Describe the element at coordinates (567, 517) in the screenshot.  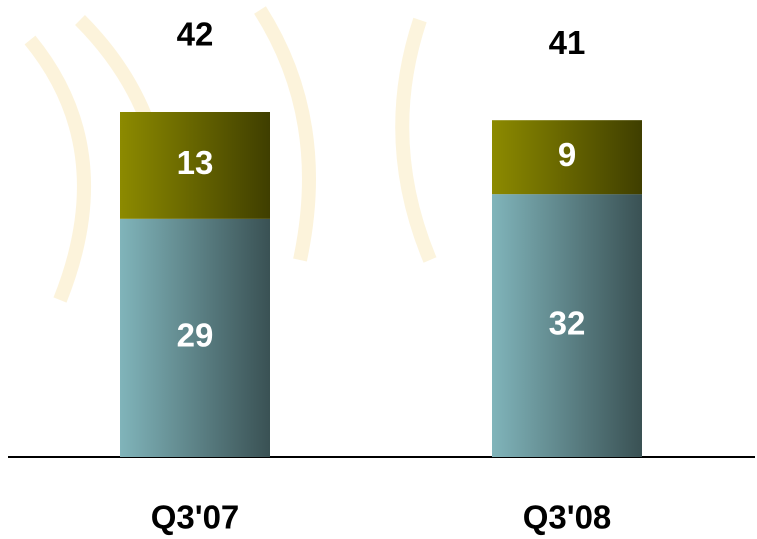
I see `x-tick-label: Q3'08` at that location.